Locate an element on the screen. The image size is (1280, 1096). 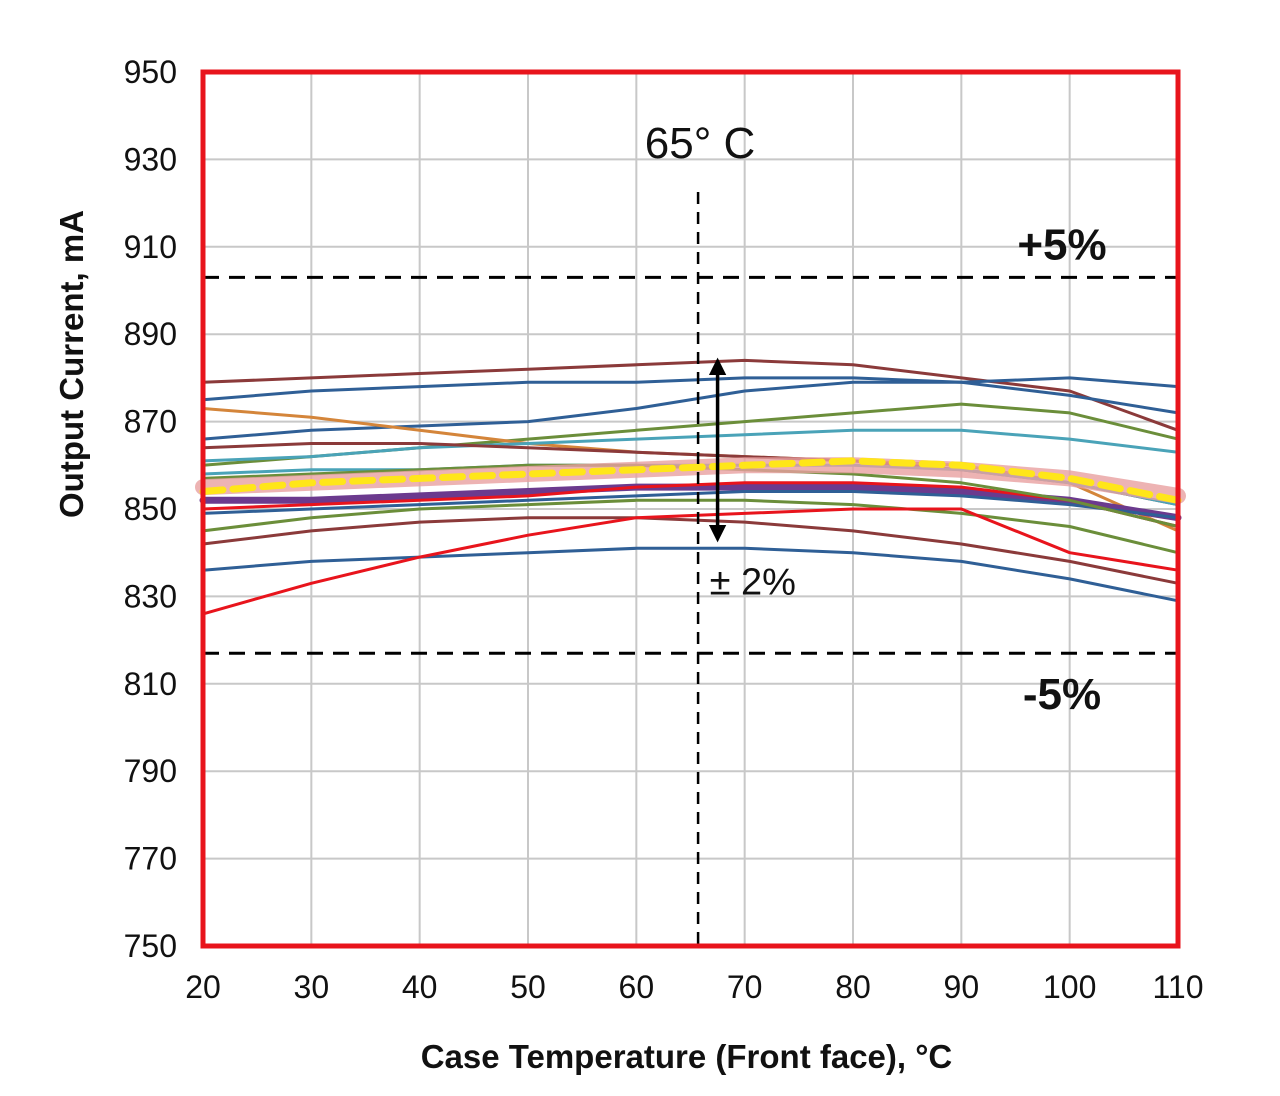
reference-label: -5% is located at coordinates (1062, 694).